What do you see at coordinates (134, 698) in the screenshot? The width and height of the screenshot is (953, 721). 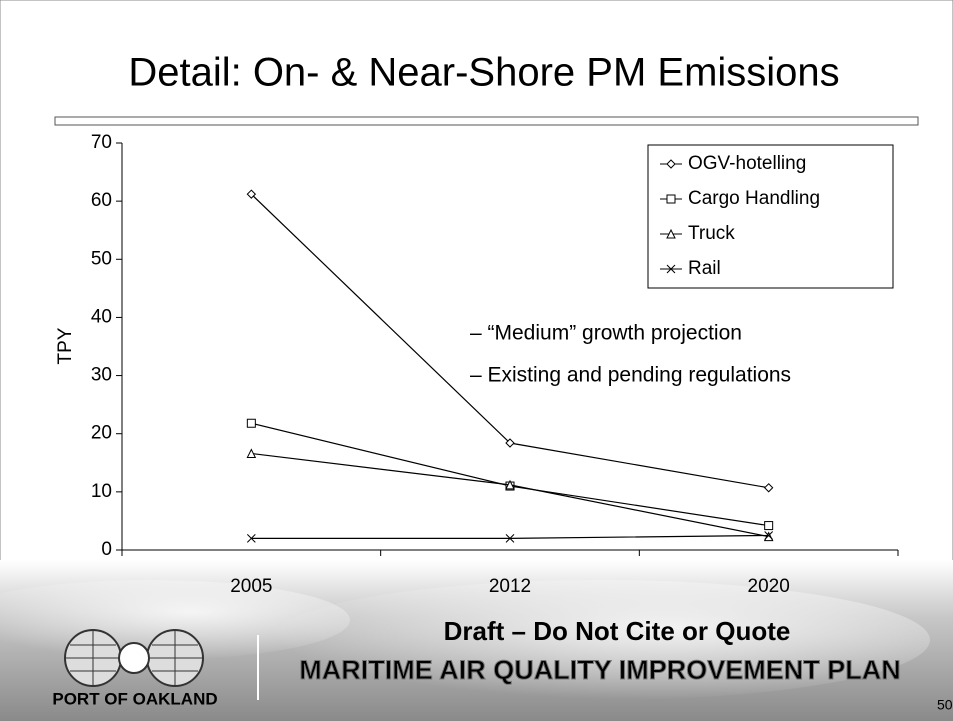 I see `logo-text: PORT OF OAKLAND` at bounding box center [134, 698].